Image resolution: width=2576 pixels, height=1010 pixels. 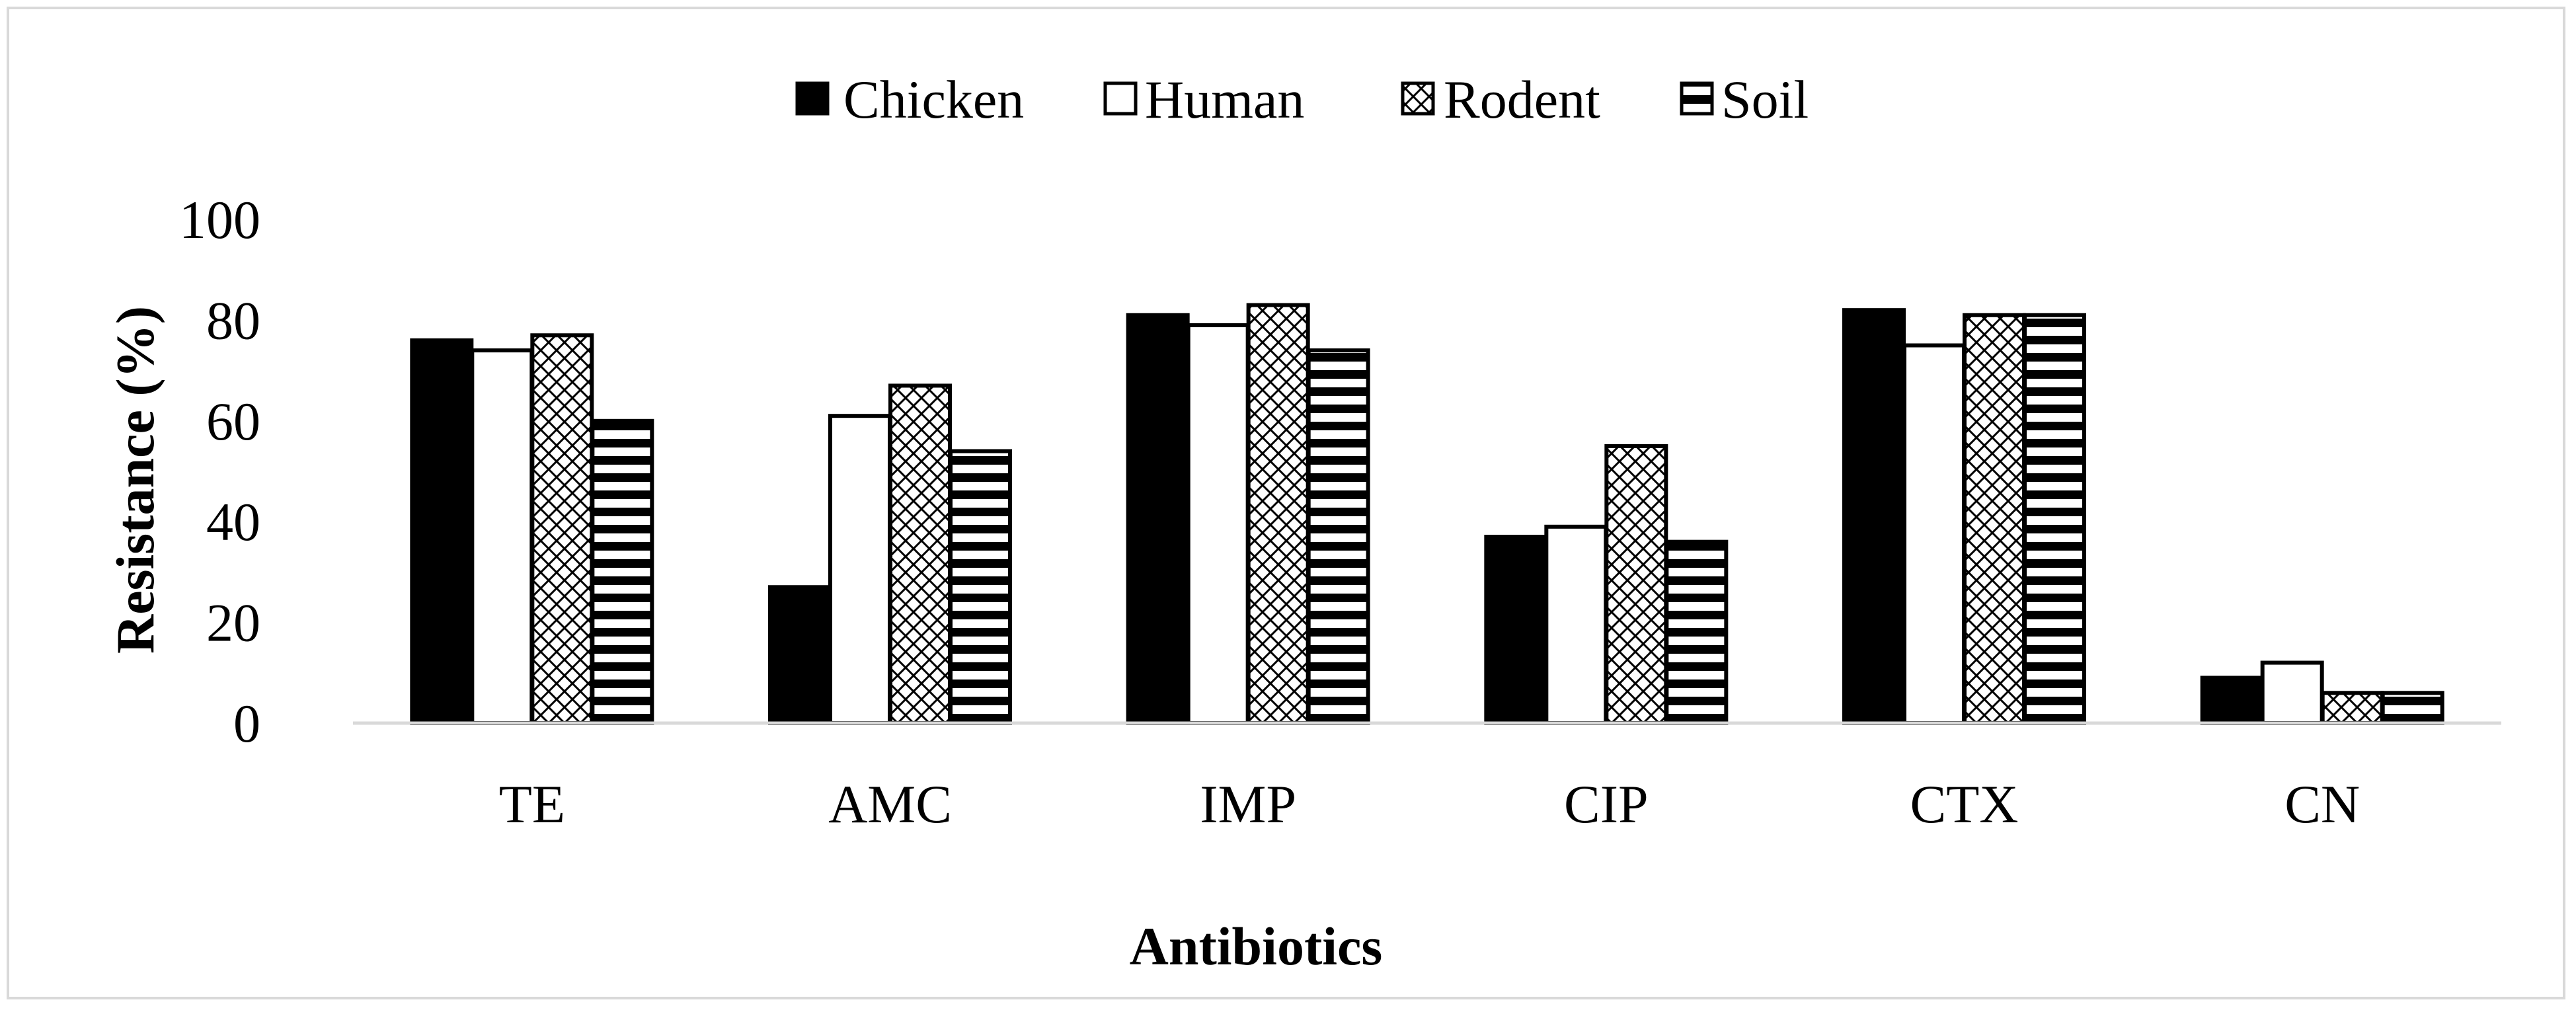 I want to click on y-tick-label: 100, so click(x=219, y=220).